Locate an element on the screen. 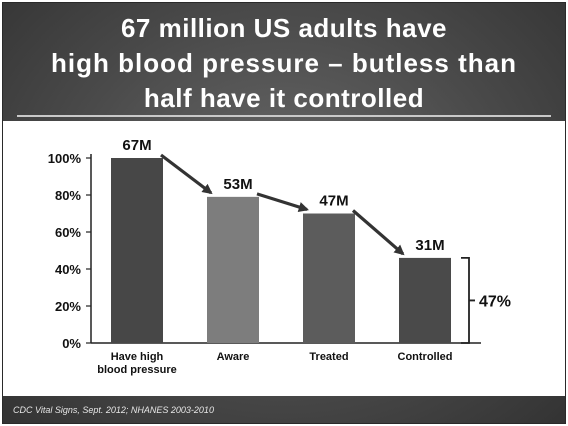 This screenshot has height=426, width=568. data-label: 47M is located at coordinates (333, 201).